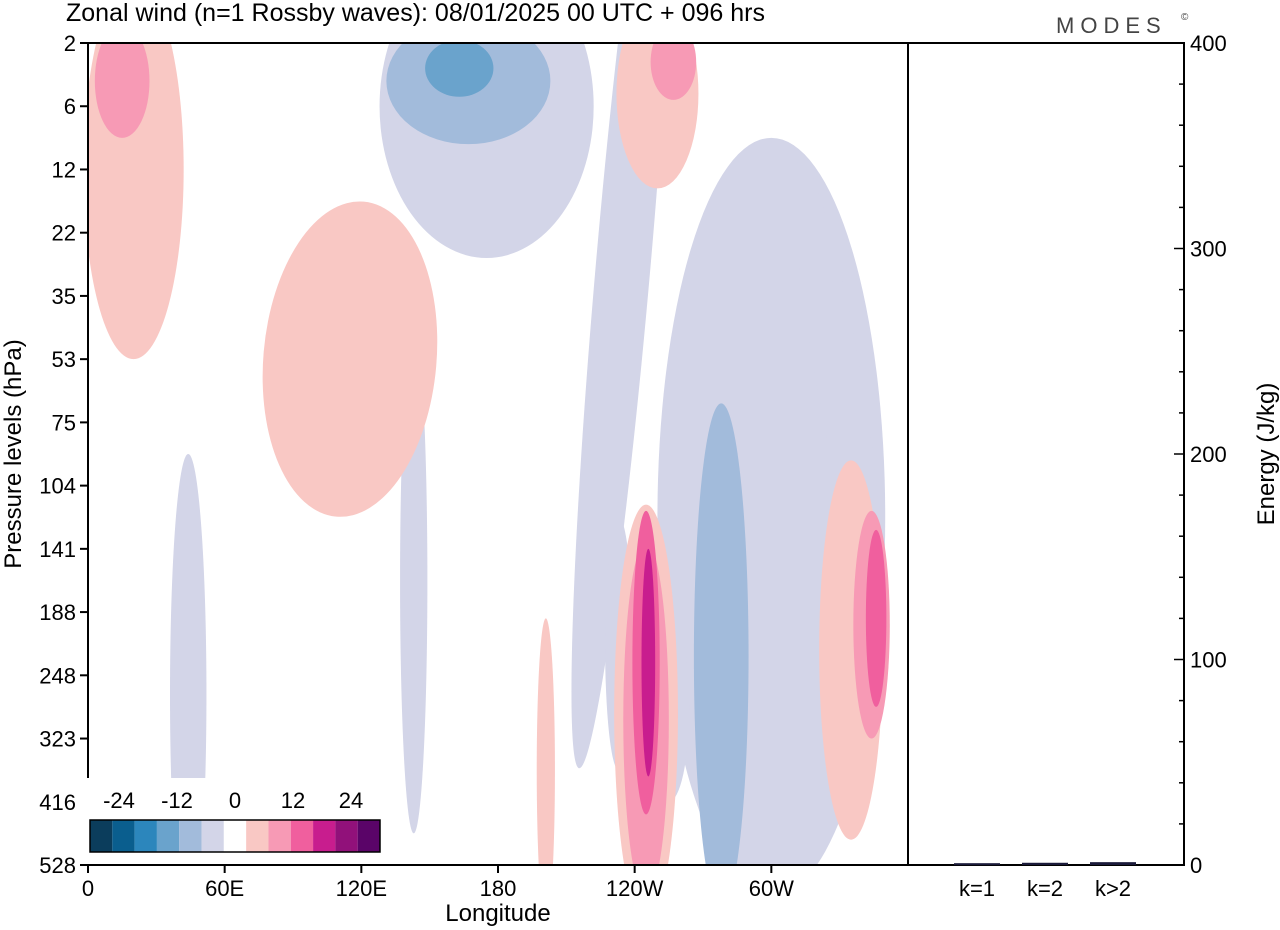 The width and height of the screenshot is (1280, 930). I want to click on y-tick-label: 416, so click(57, 802).